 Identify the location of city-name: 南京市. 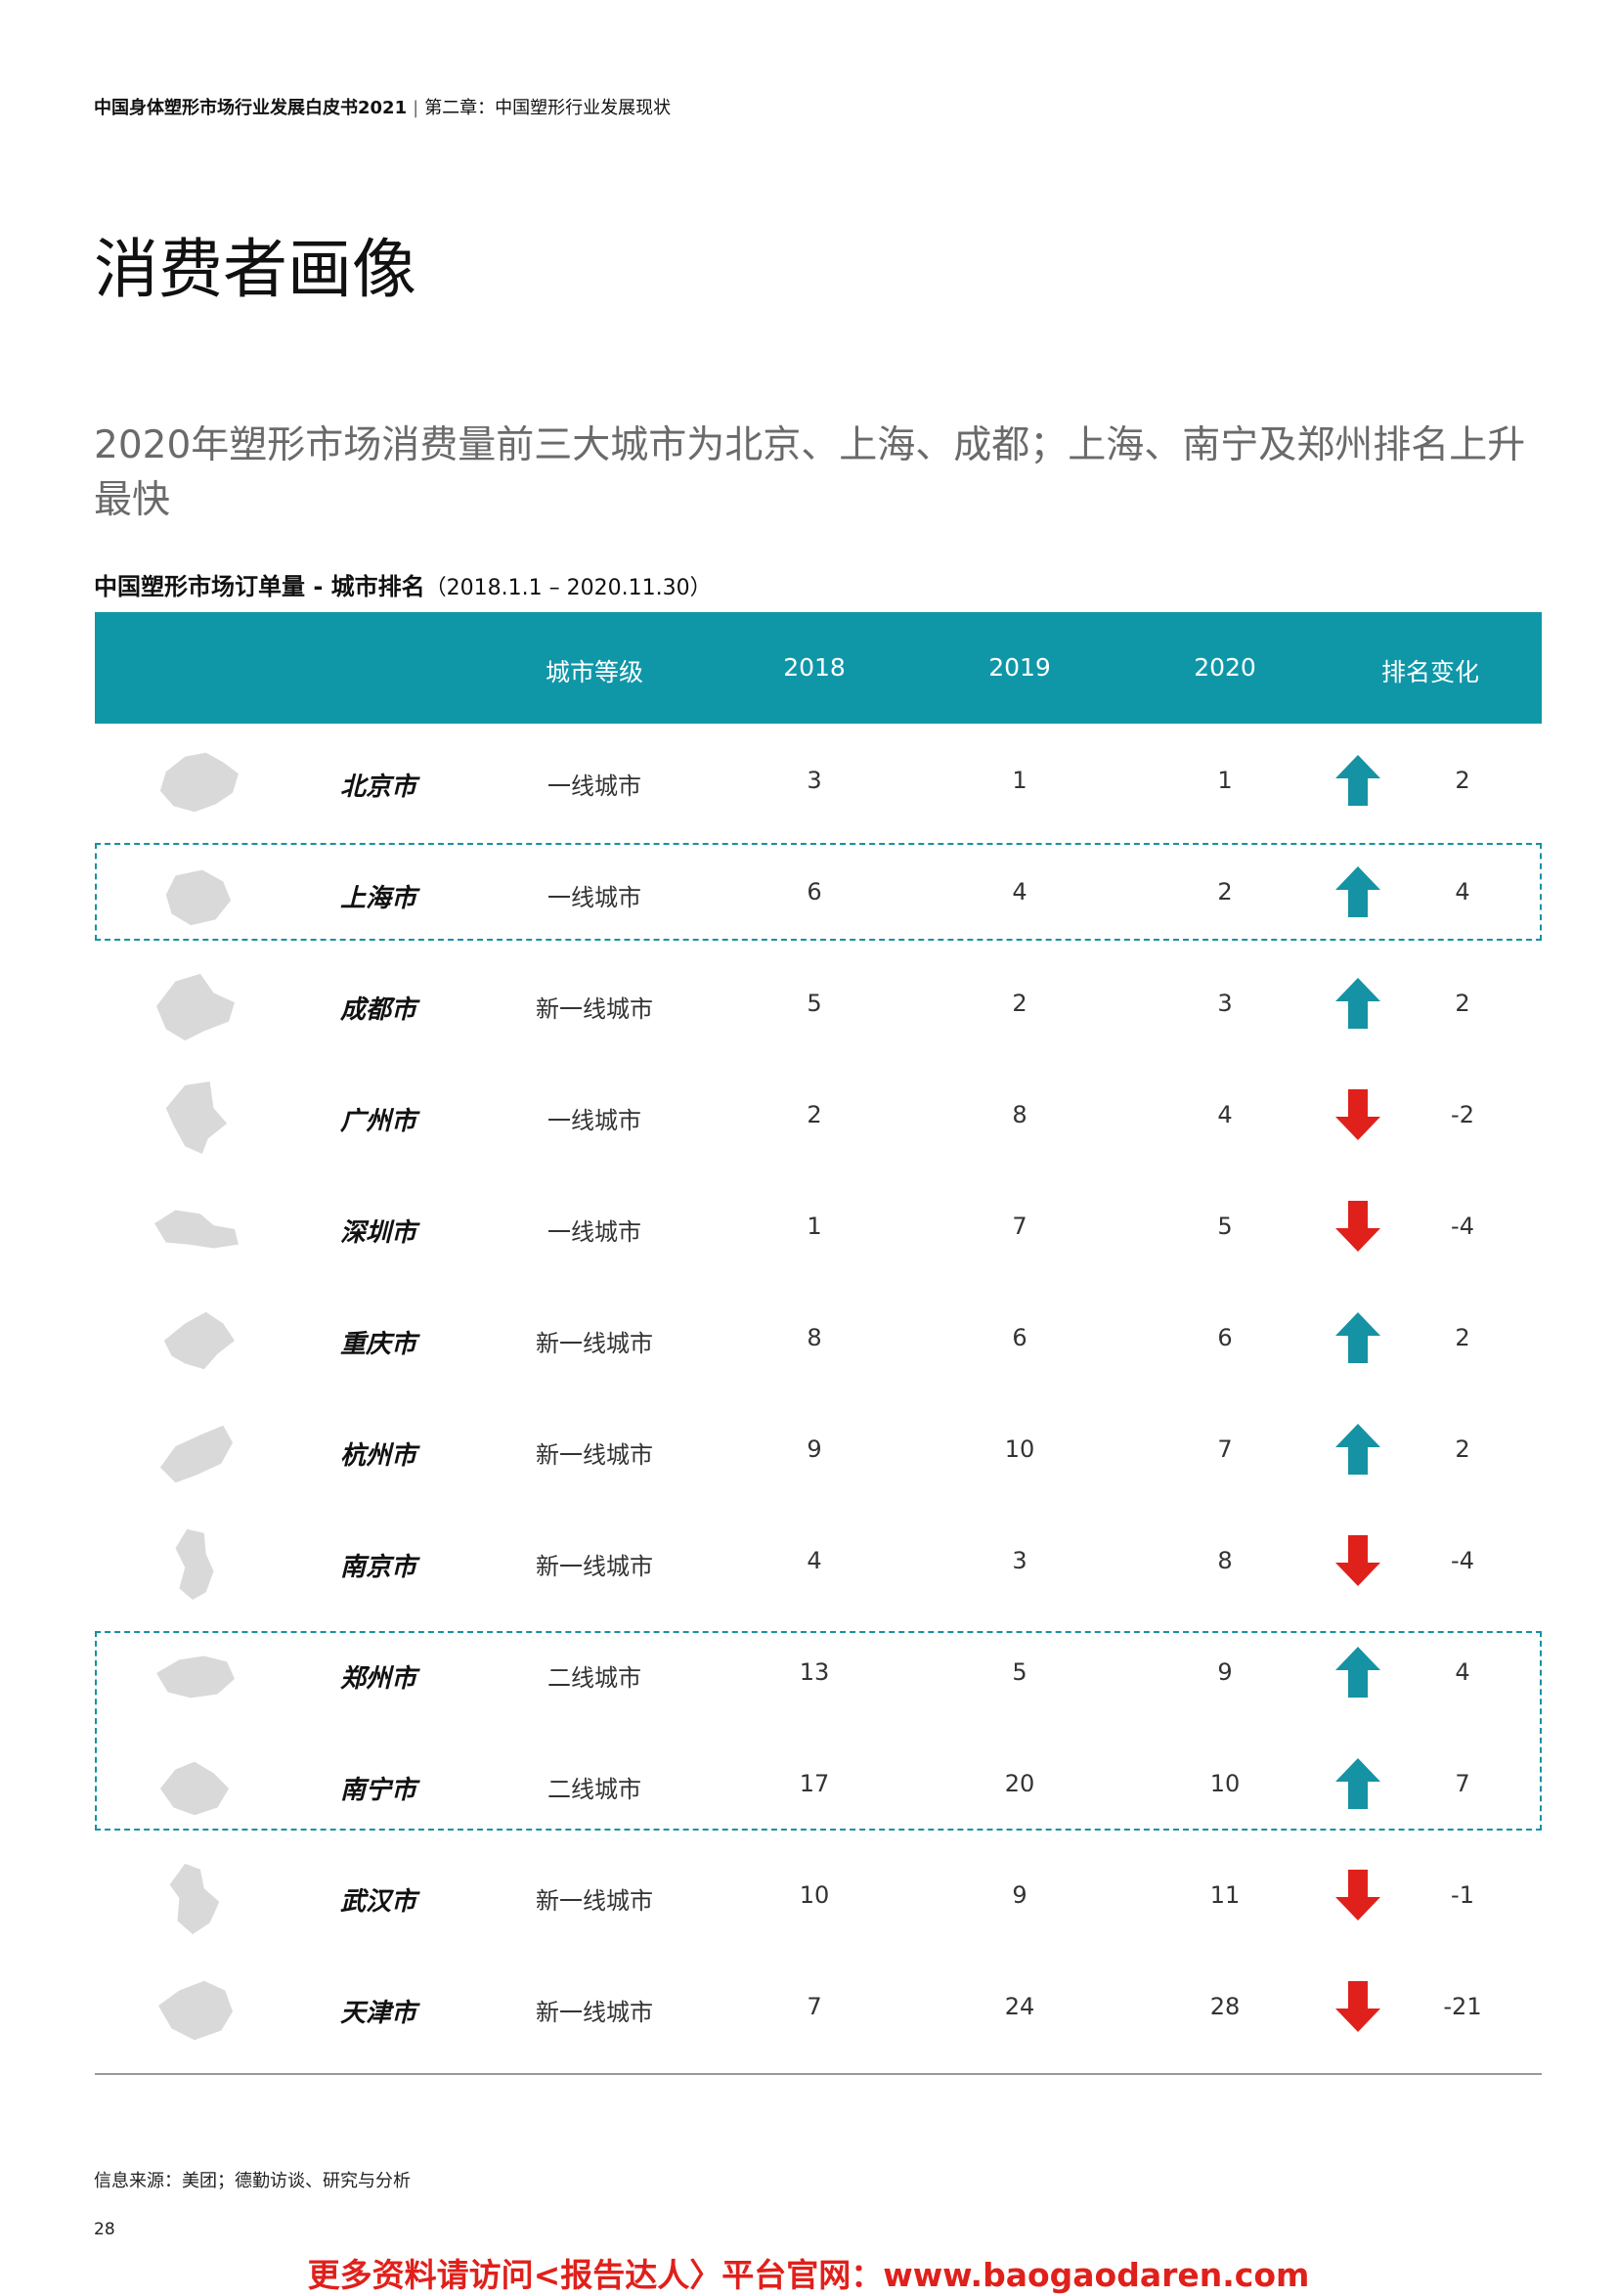
(378, 1567).